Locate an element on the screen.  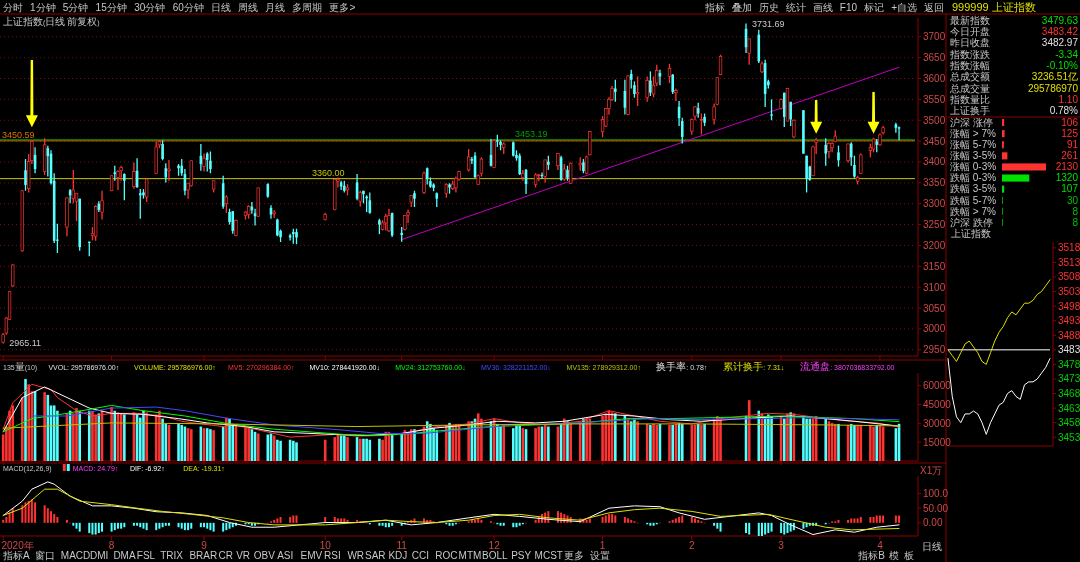
y-tick-label: 3478 is located at coordinates (1069, 364).